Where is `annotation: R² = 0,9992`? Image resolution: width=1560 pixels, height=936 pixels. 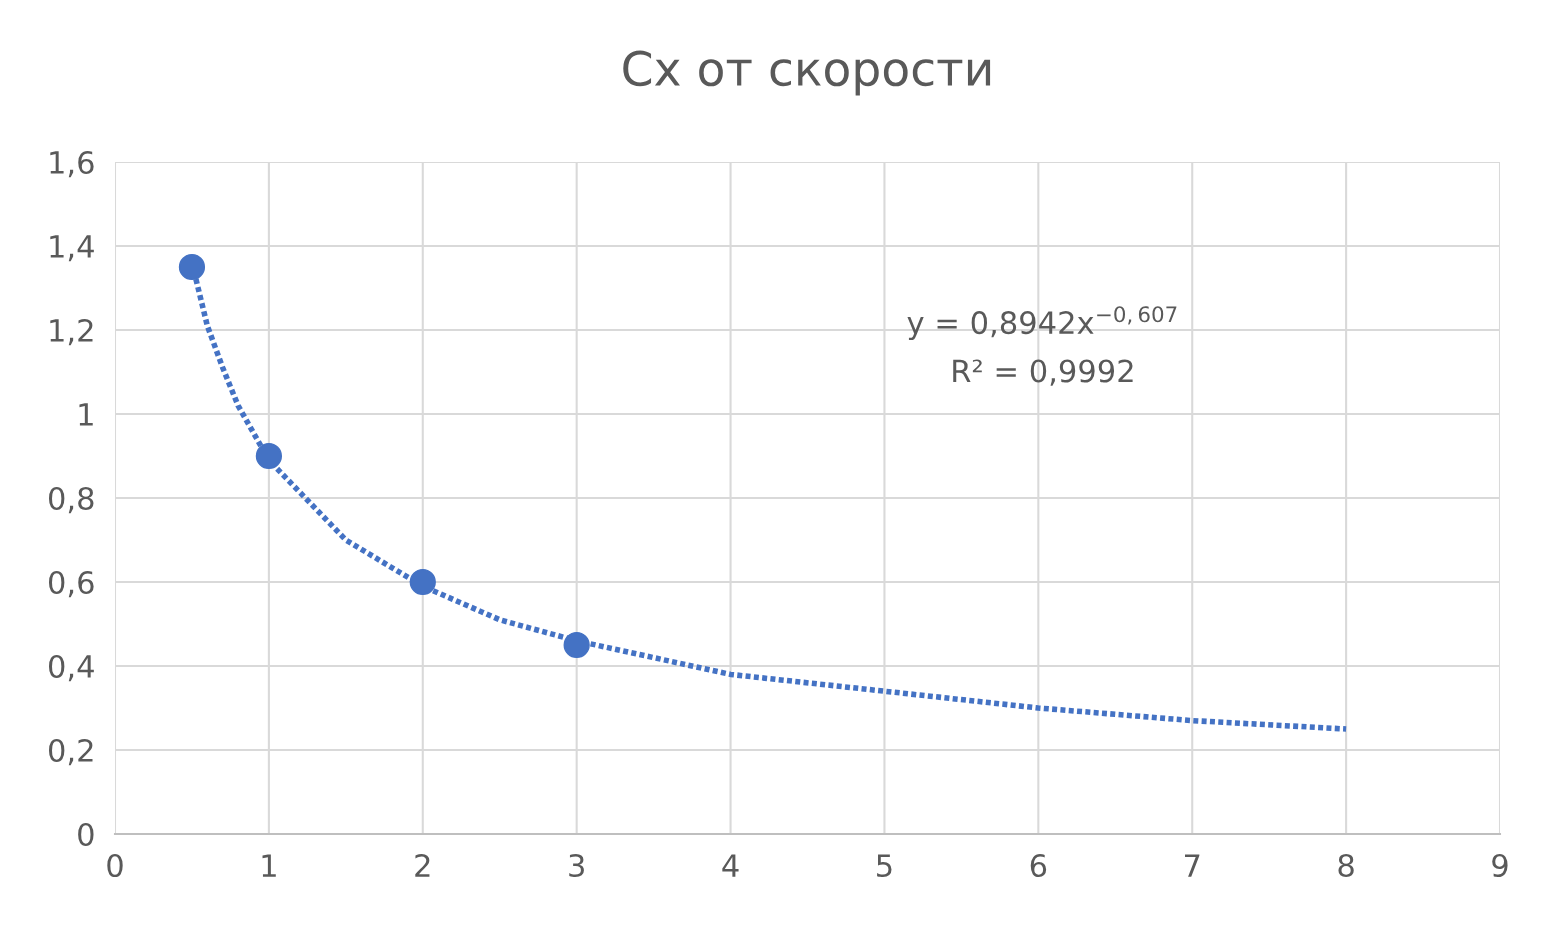
annotation: R² = 0,9992 is located at coordinates (1043, 372).